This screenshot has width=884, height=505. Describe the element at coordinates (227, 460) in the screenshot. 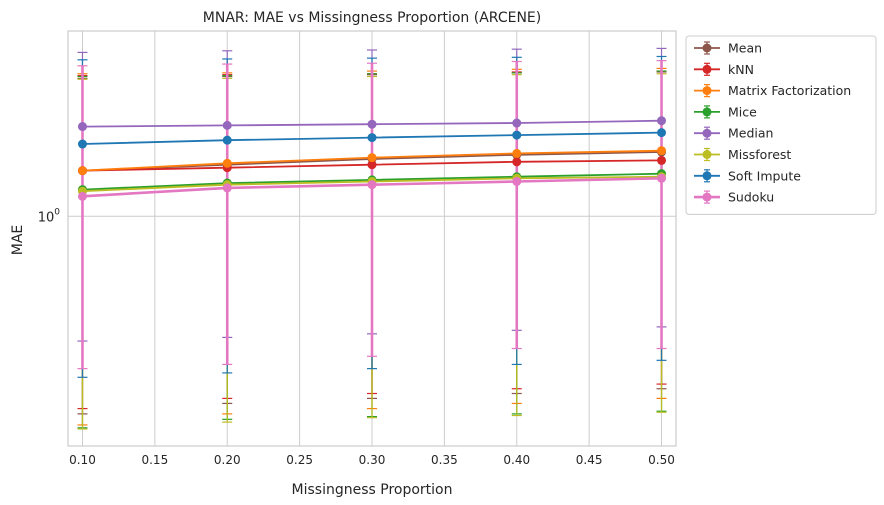

I see `x-tick-label: 0.20` at that location.